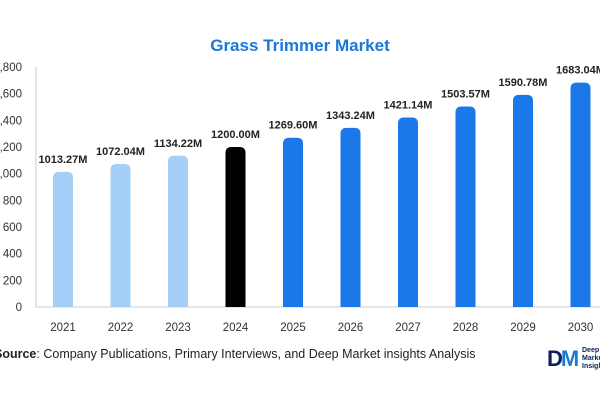 Image resolution: width=600 pixels, height=400 pixels. Describe the element at coordinates (563, 358) in the screenshot. I see `logo-mark: DM` at that location.